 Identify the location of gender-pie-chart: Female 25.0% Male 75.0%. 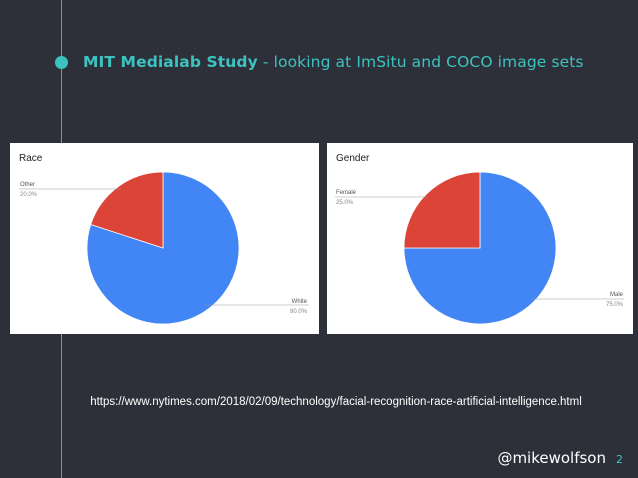
(479, 248).